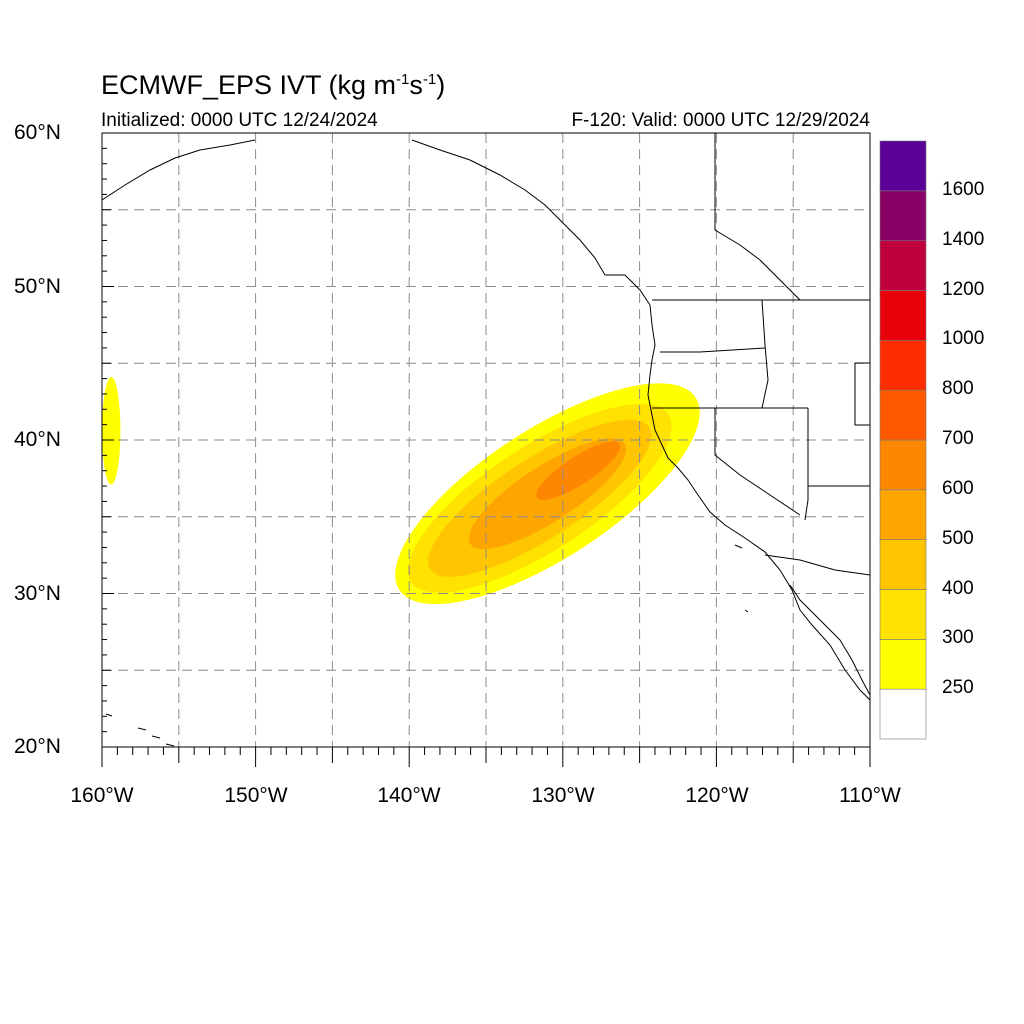 The image size is (1024, 1024). I want to click on mexico-border, so click(817, 565).